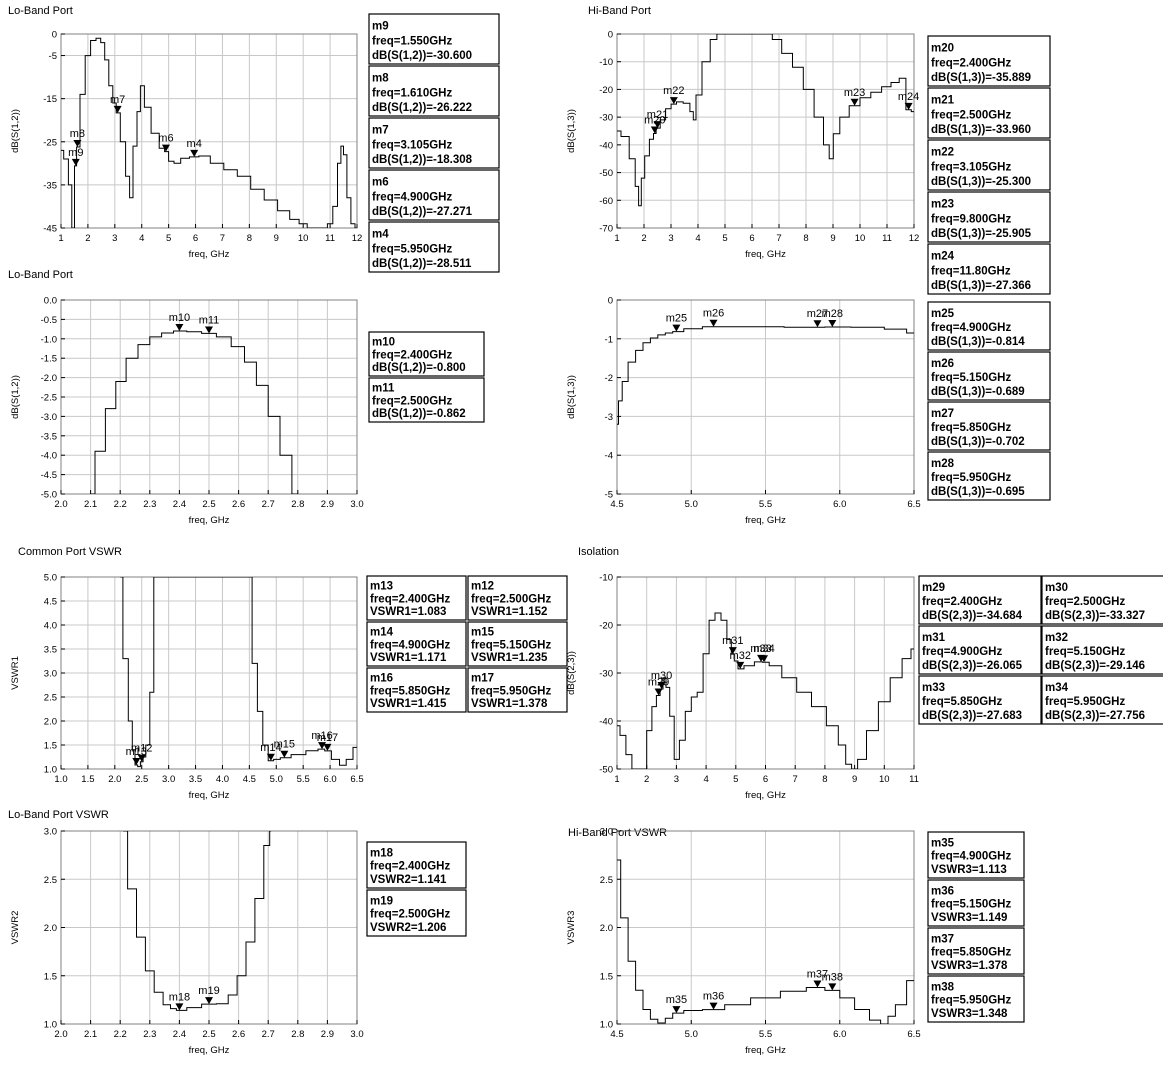 This screenshot has height=1069, width=1163. I want to click on readout-value: VSWR1=1.152, so click(509, 612).